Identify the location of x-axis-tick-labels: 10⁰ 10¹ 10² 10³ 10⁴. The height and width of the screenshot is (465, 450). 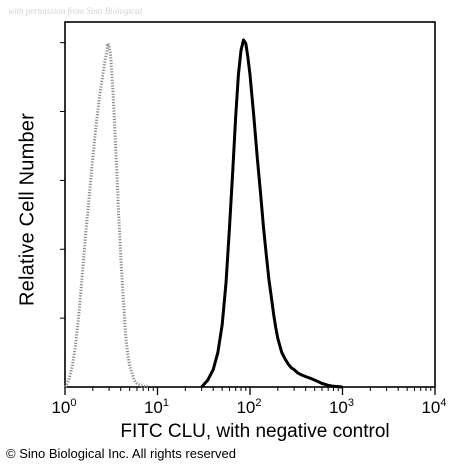
(248, 407).